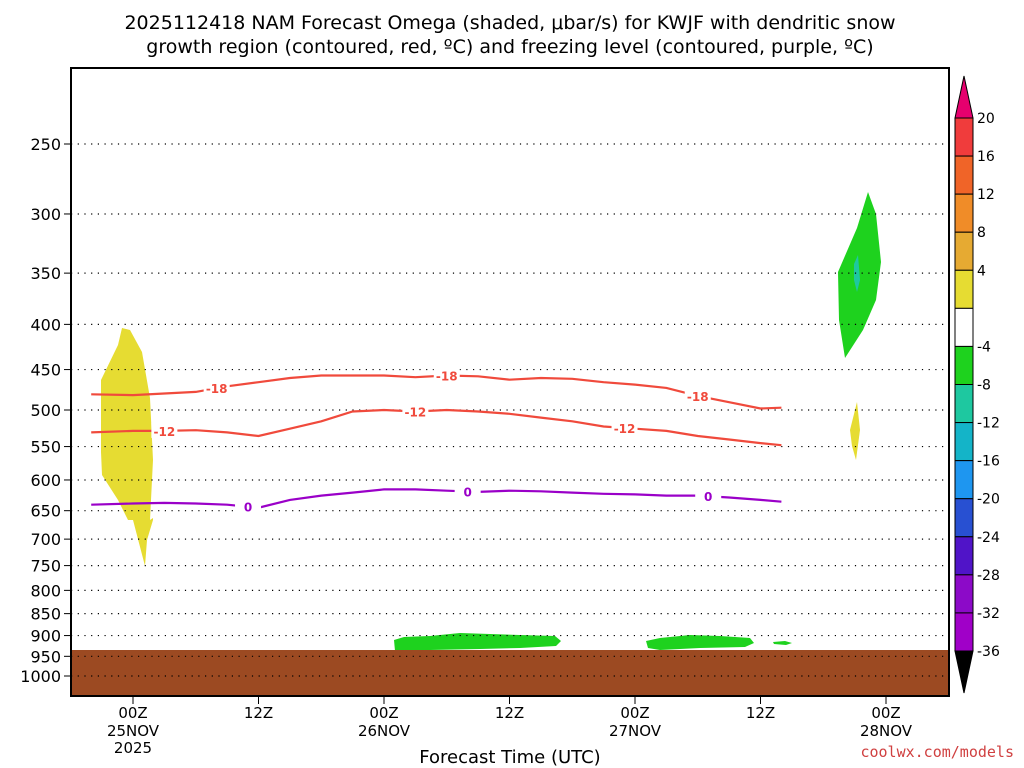  I want to click on y-tick-label: 350, so click(45, 273).